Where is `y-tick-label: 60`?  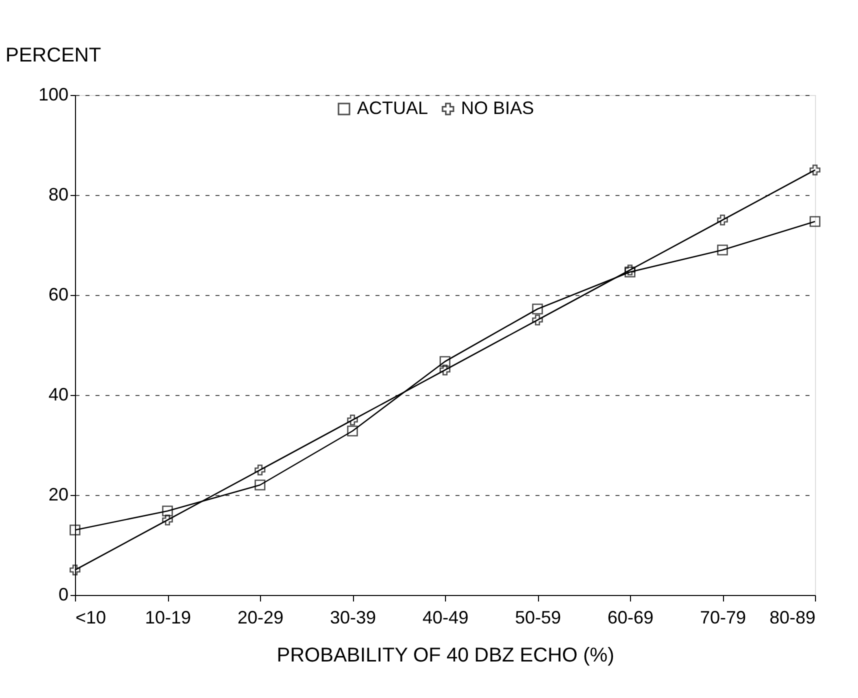
y-tick-label: 60 is located at coordinates (58, 294).